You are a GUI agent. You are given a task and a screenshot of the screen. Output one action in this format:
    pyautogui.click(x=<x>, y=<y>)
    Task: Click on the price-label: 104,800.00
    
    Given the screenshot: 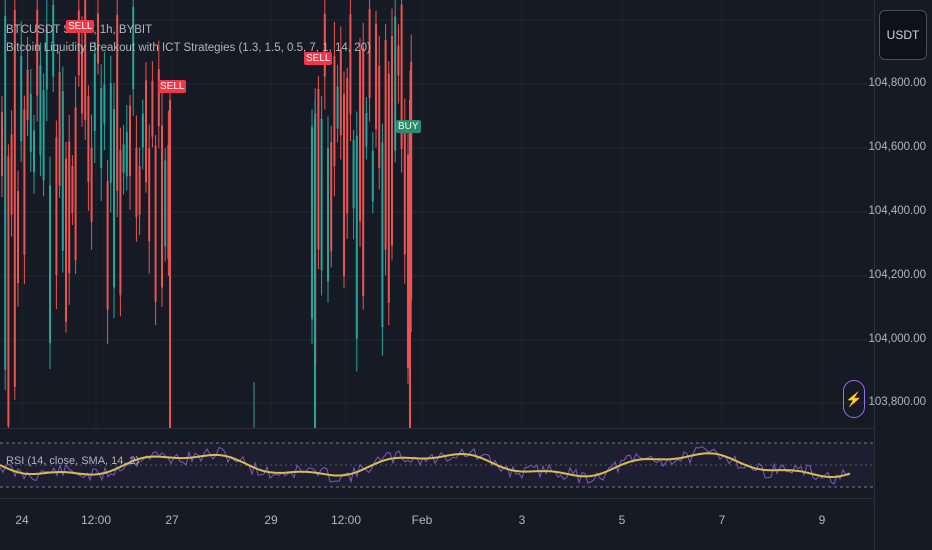 What is the action you would take?
    pyautogui.click(x=897, y=83)
    